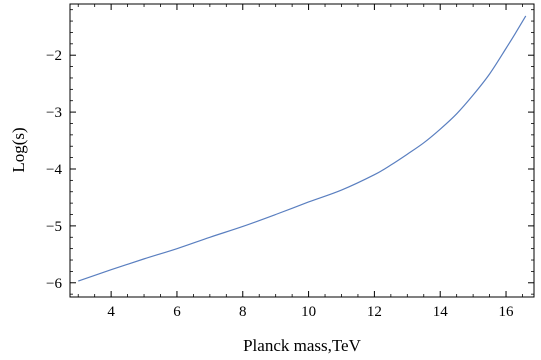  Describe the element at coordinates (374, 312) in the screenshot. I see `x-tick-label: 12` at that location.